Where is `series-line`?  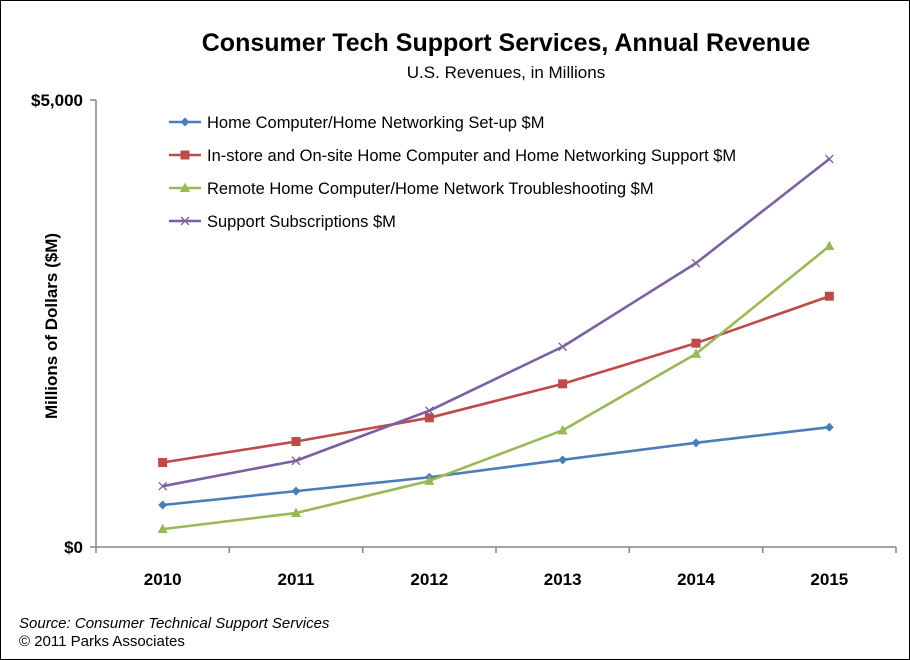 series-line is located at coordinates (496, 466).